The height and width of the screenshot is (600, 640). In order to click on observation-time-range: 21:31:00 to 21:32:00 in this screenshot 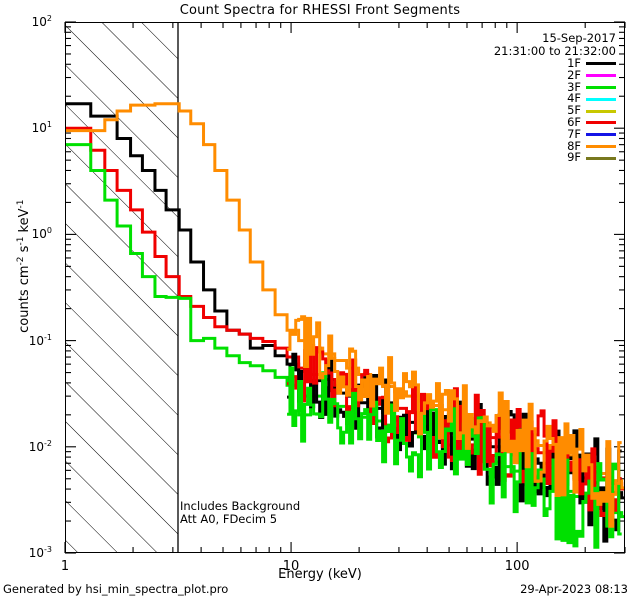, I will do `click(554, 51)`.